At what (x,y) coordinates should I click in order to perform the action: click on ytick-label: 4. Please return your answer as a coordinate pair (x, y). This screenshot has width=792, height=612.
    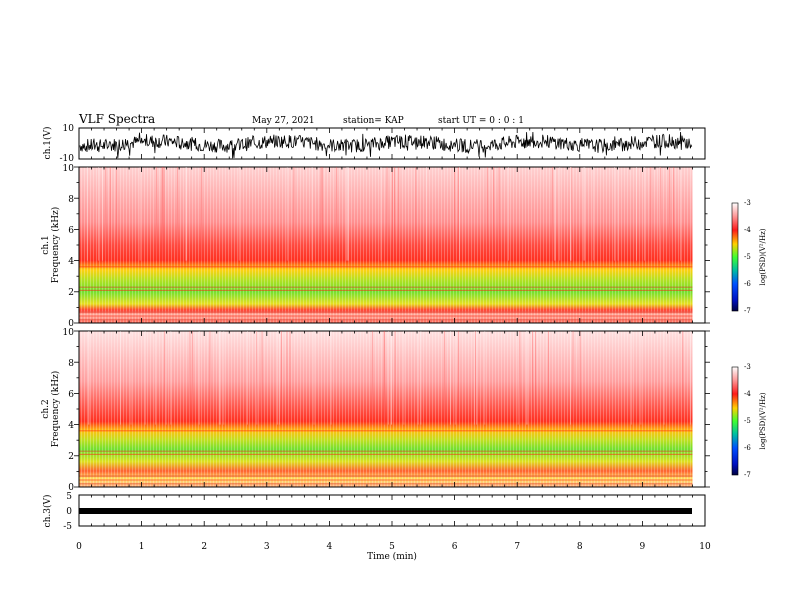
    Looking at the image, I should click on (71, 426).